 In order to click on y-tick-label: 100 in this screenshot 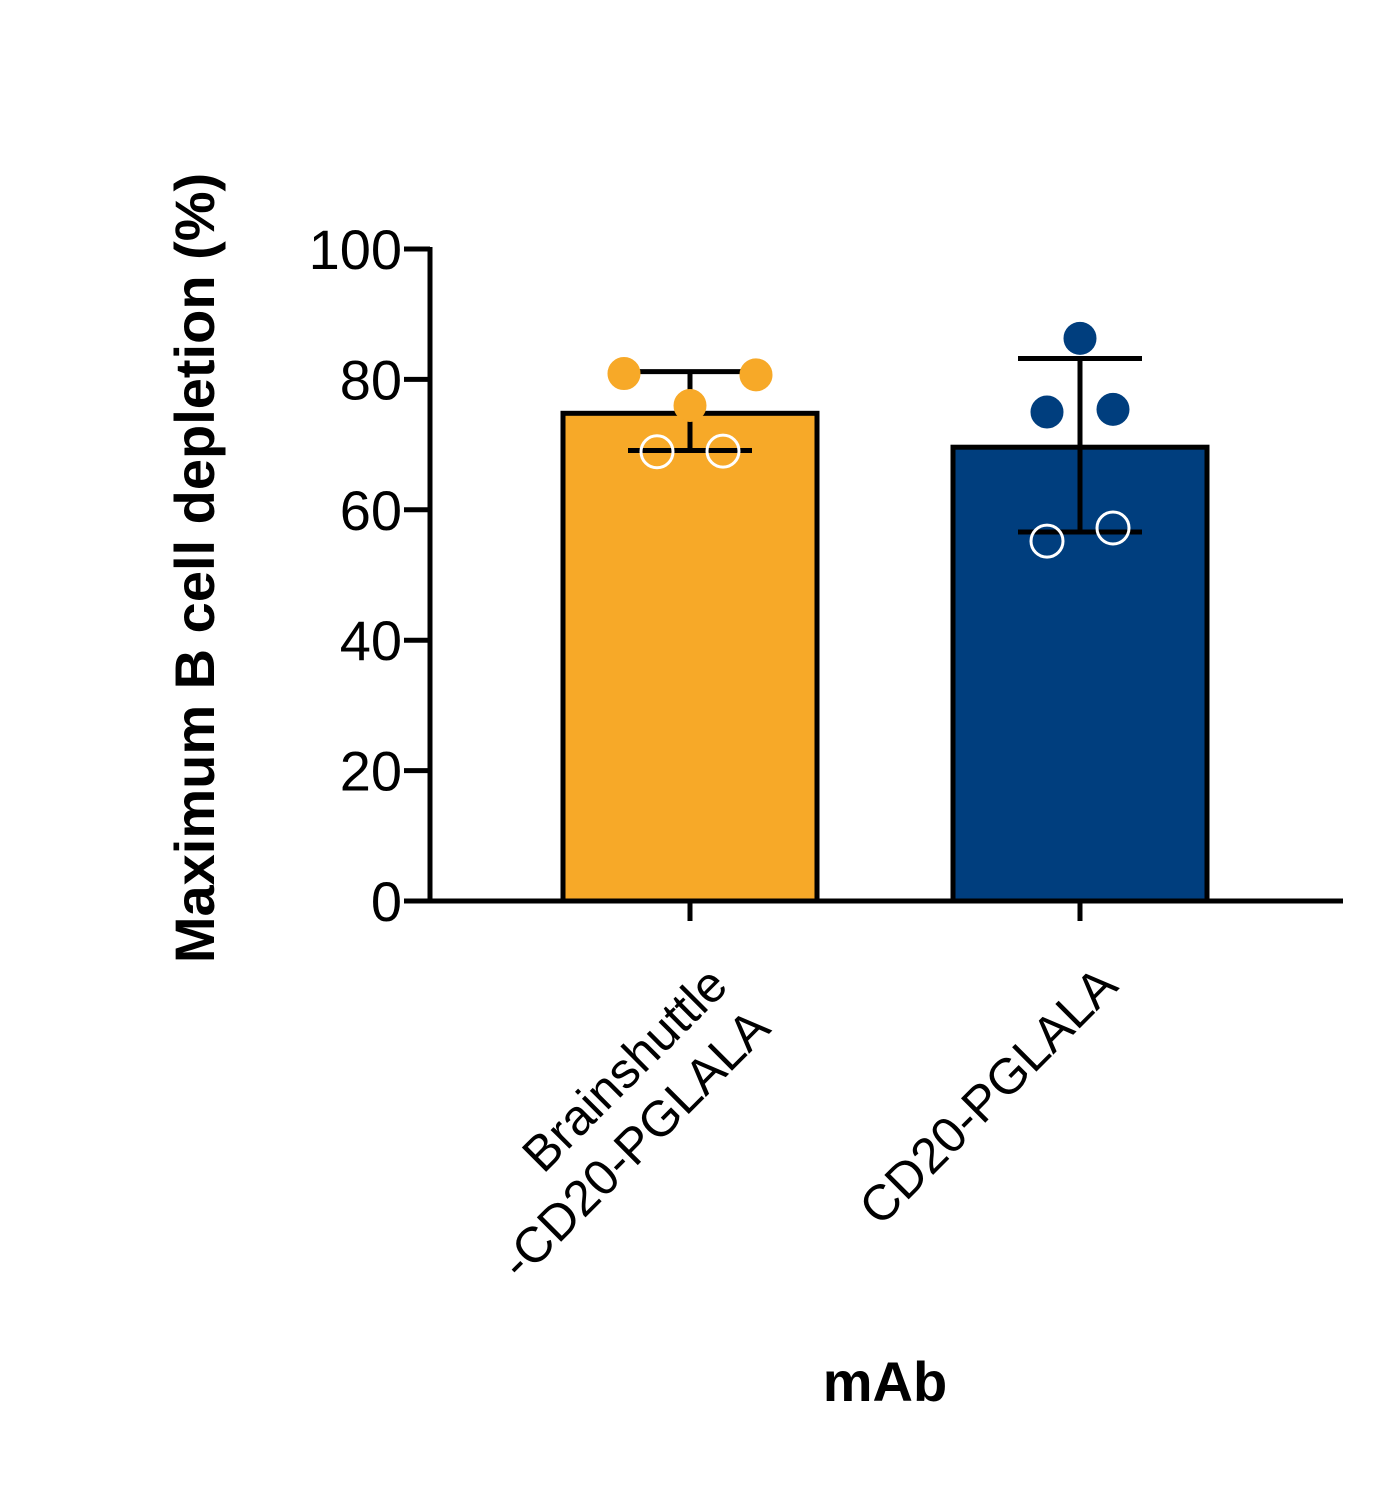, I will do `click(355, 249)`.